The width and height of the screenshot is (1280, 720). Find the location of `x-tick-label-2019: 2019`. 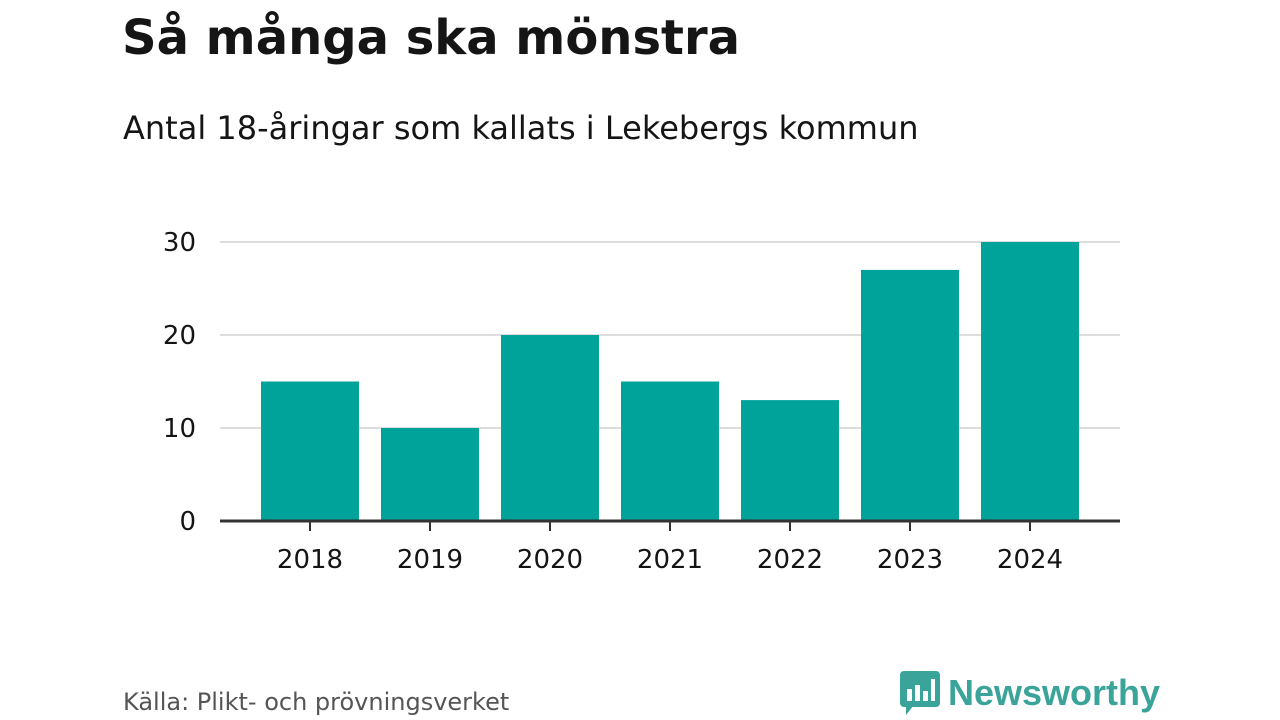

x-tick-label-2019: 2019 is located at coordinates (430, 560).